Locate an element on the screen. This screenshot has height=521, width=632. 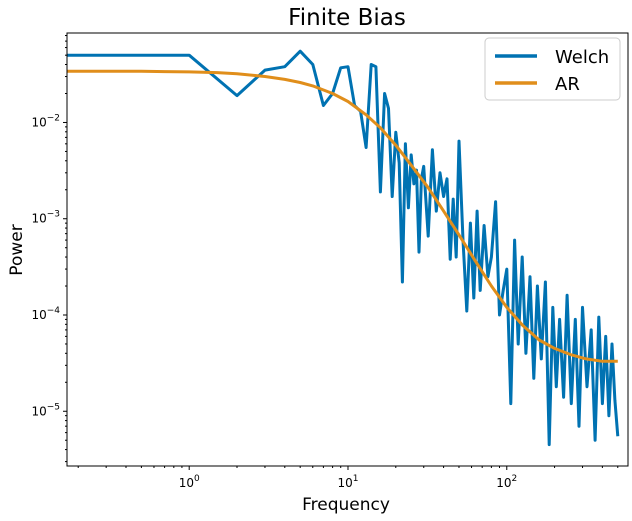
chart-title: Finite Bias is located at coordinates (347, 18).